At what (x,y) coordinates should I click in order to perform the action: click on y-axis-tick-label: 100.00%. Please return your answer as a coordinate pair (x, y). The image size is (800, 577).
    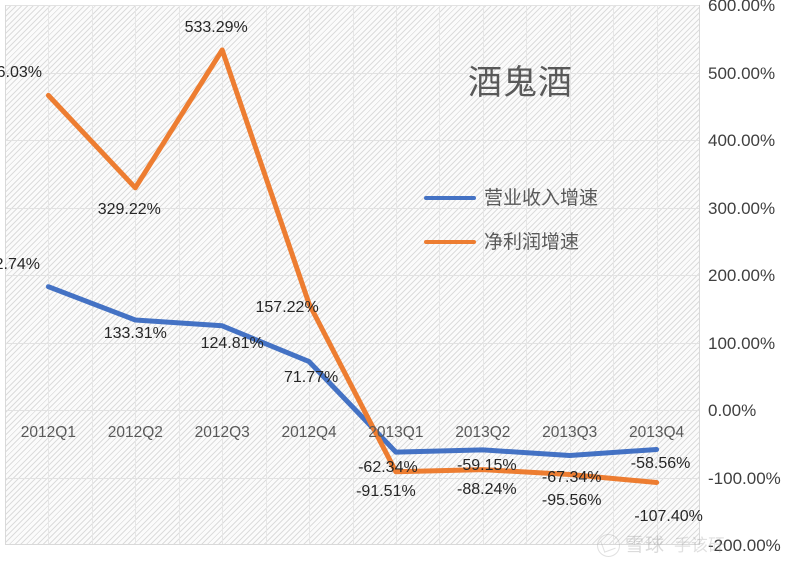
    Looking at the image, I should click on (742, 343).